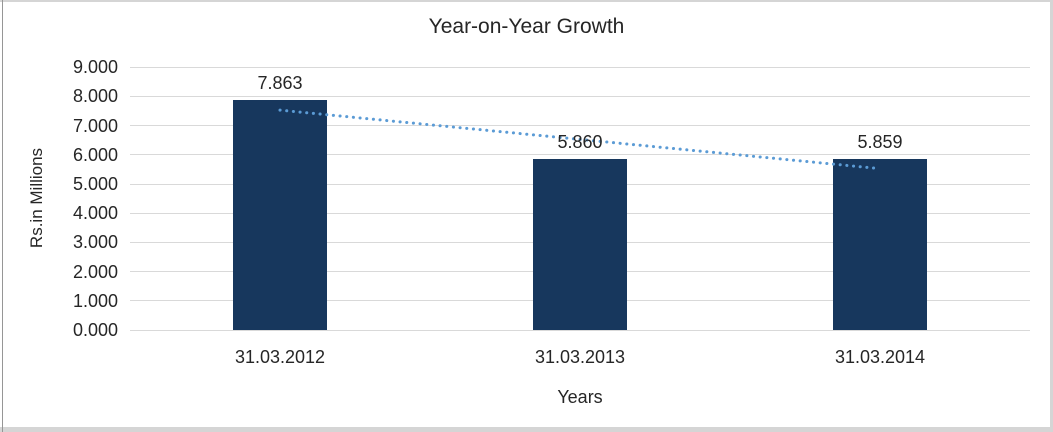 The height and width of the screenshot is (432, 1053). I want to click on x-category-label: 31.03.2012, so click(280, 357).